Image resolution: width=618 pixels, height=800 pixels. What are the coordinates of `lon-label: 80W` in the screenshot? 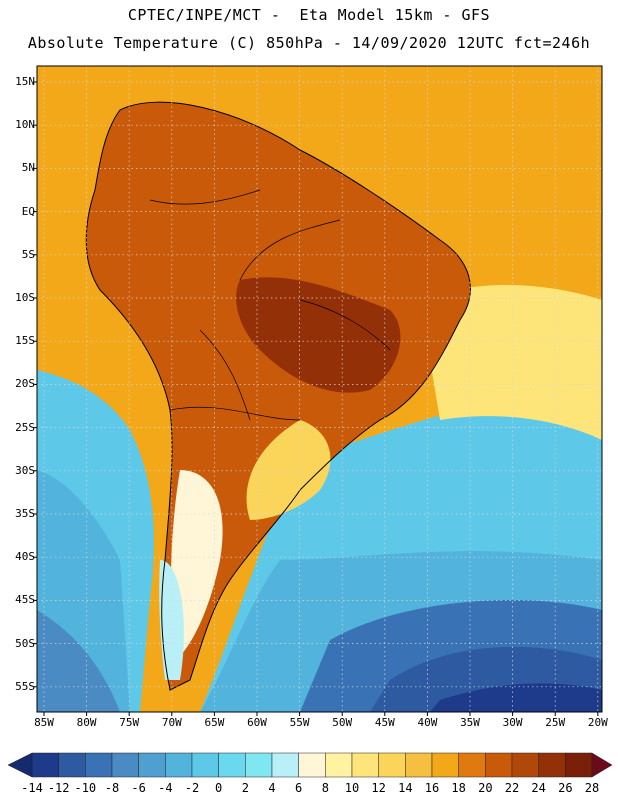 It's located at (86, 722).